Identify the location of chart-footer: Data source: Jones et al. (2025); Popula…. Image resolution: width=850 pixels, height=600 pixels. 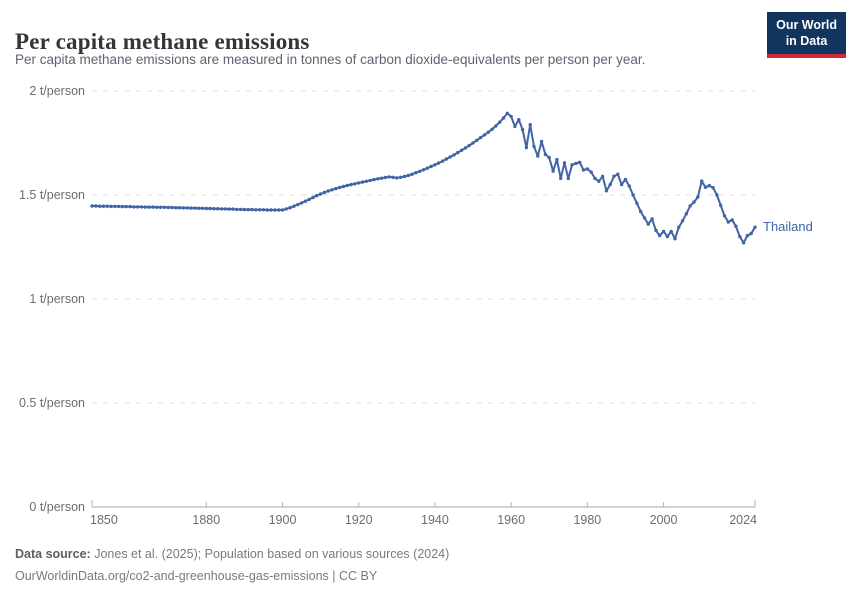
(232, 566).